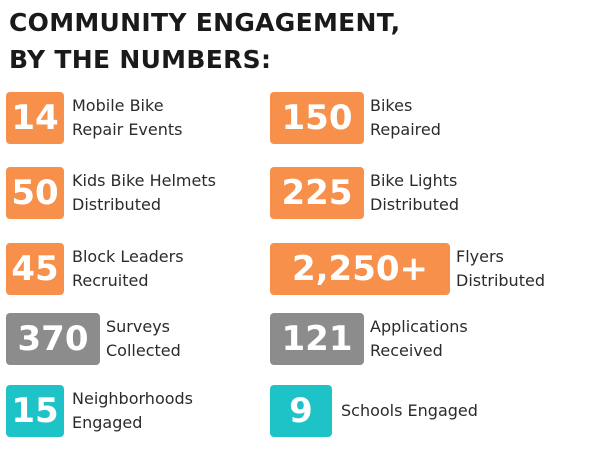 The image size is (600, 450). I want to click on title-line-2: BY THE NUMBERS:, so click(140, 59).